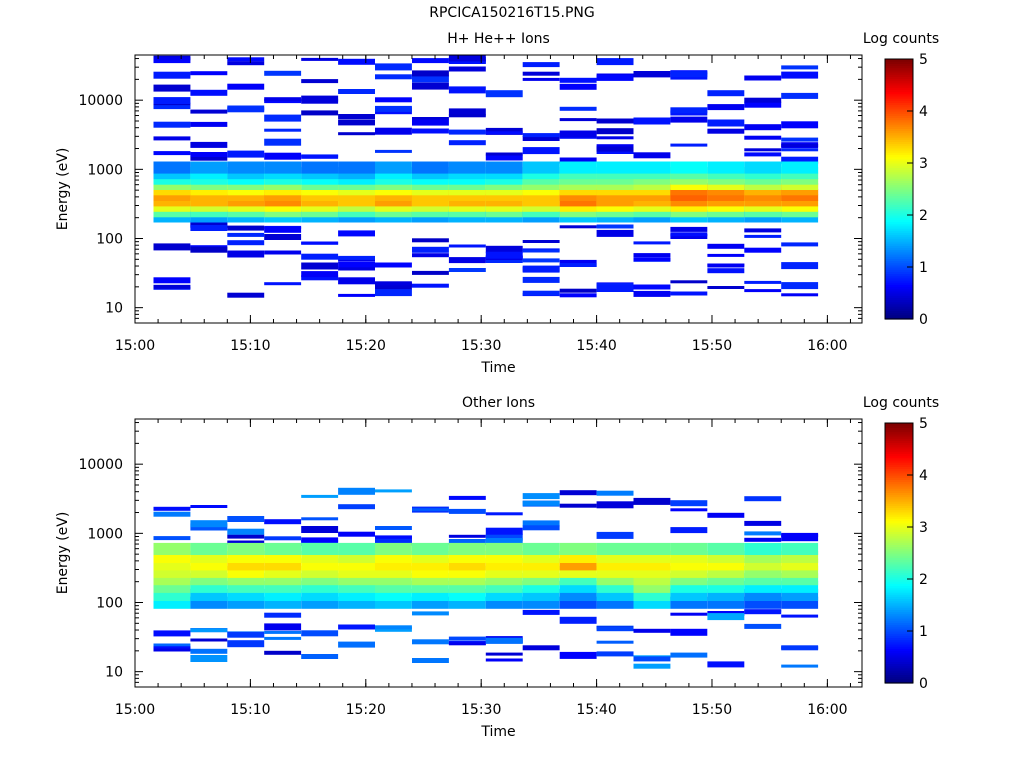 The width and height of the screenshot is (1024, 768). I want to click on x-axis-label: Time, so click(497, 732).